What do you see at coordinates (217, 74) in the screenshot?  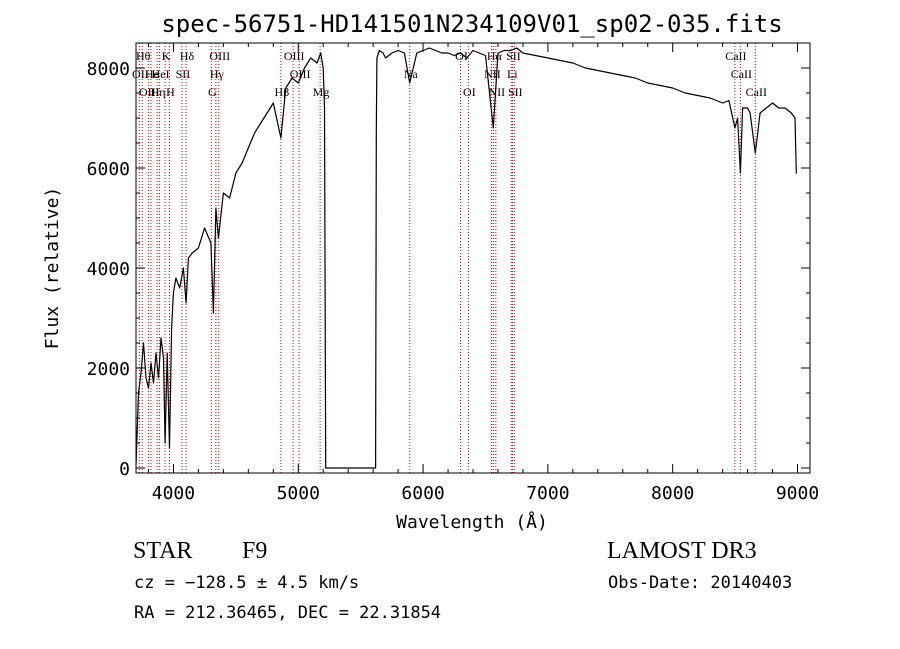 I see `line-label-11: Hγ` at bounding box center [217, 74].